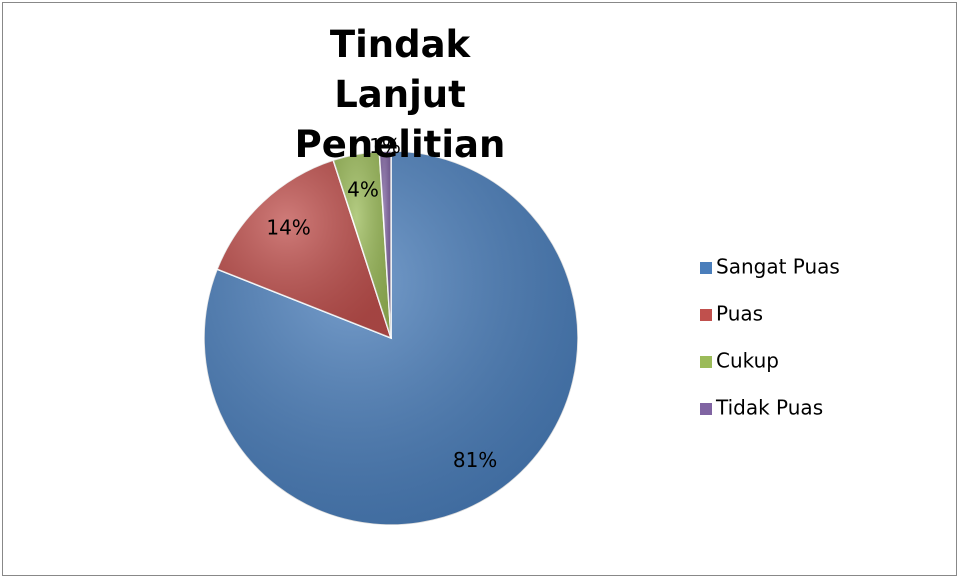 The width and height of the screenshot is (960, 579). I want to click on chart-title: Tindak Lanjut Penelitian, so click(400, 94).